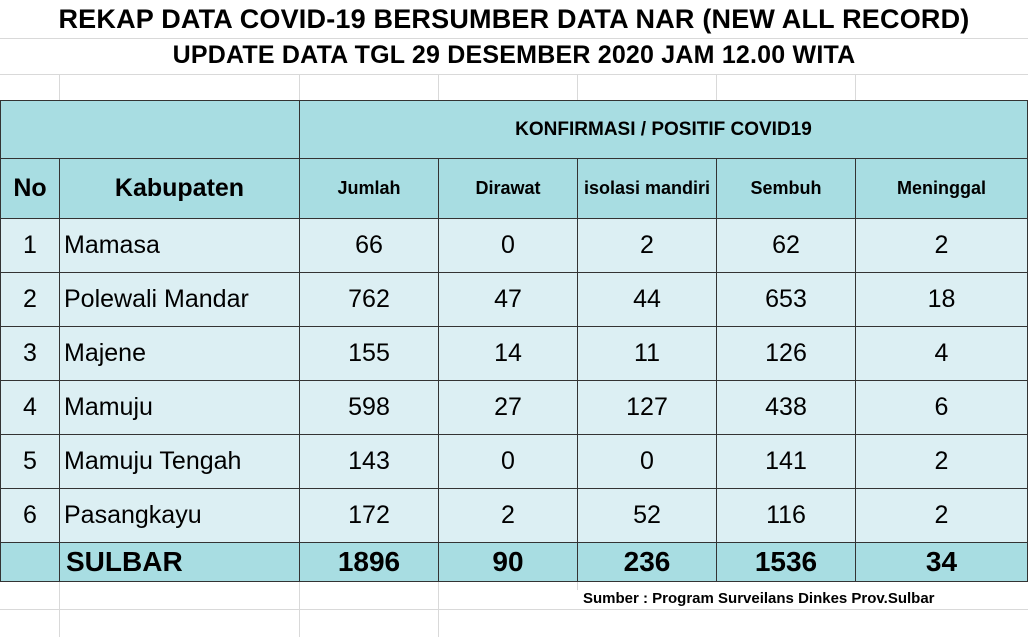 The width and height of the screenshot is (1028, 637). I want to click on cell-sembuh: 62, so click(786, 245).